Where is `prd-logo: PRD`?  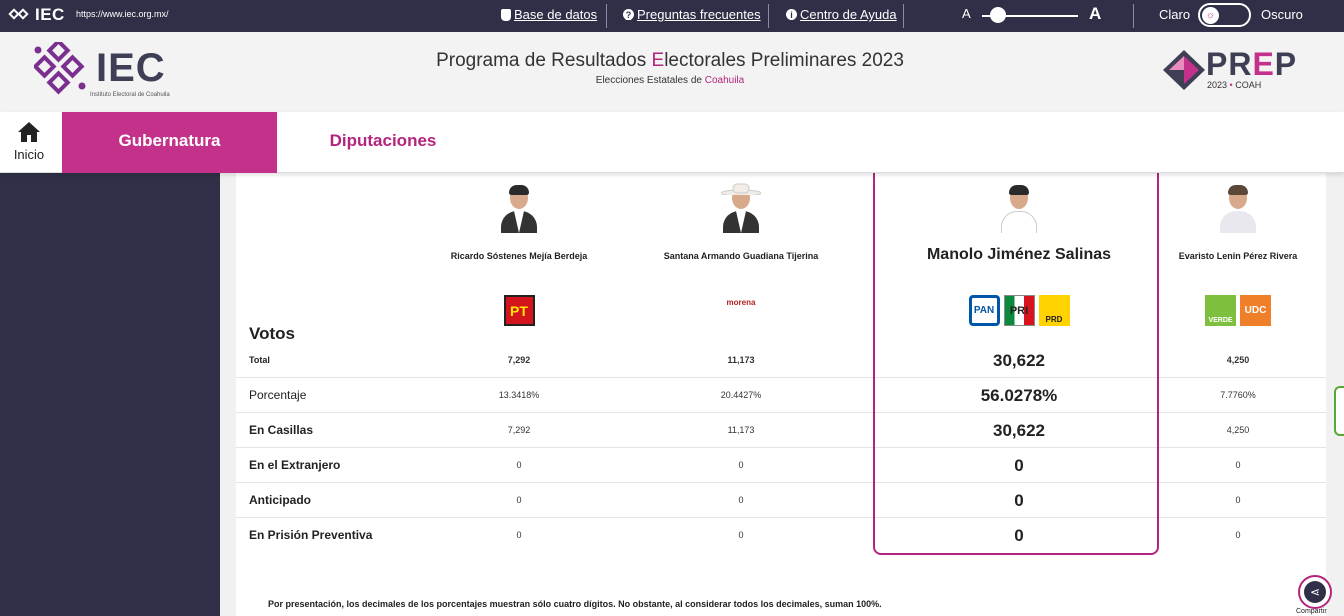
prd-logo: PRD is located at coordinates (1054, 310).